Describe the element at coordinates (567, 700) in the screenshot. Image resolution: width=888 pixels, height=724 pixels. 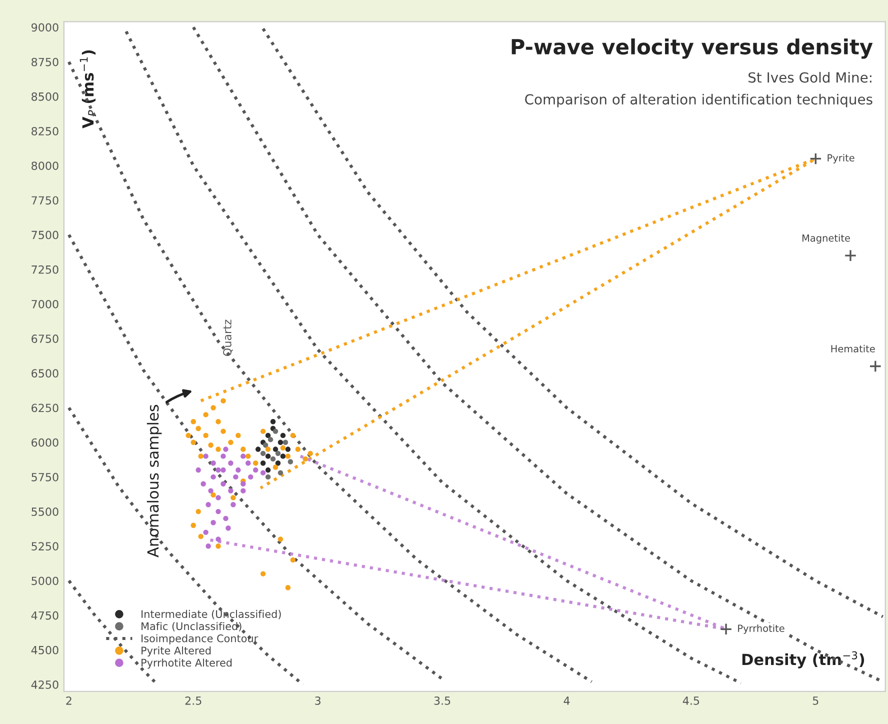
I see `x-tick-label: 4` at that location.